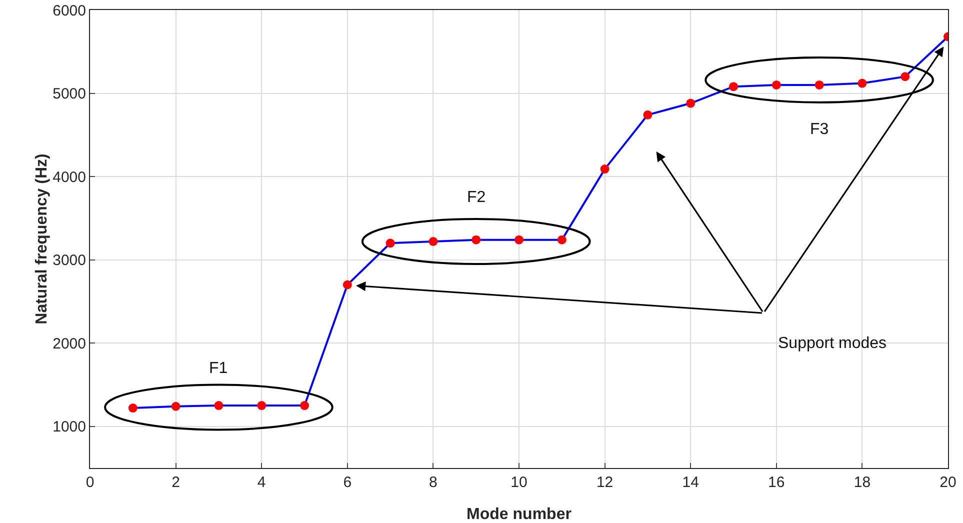 The image size is (963, 523). Describe the element at coordinates (69, 427) in the screenshot. I see `y-tick-label: 1000` at that location.